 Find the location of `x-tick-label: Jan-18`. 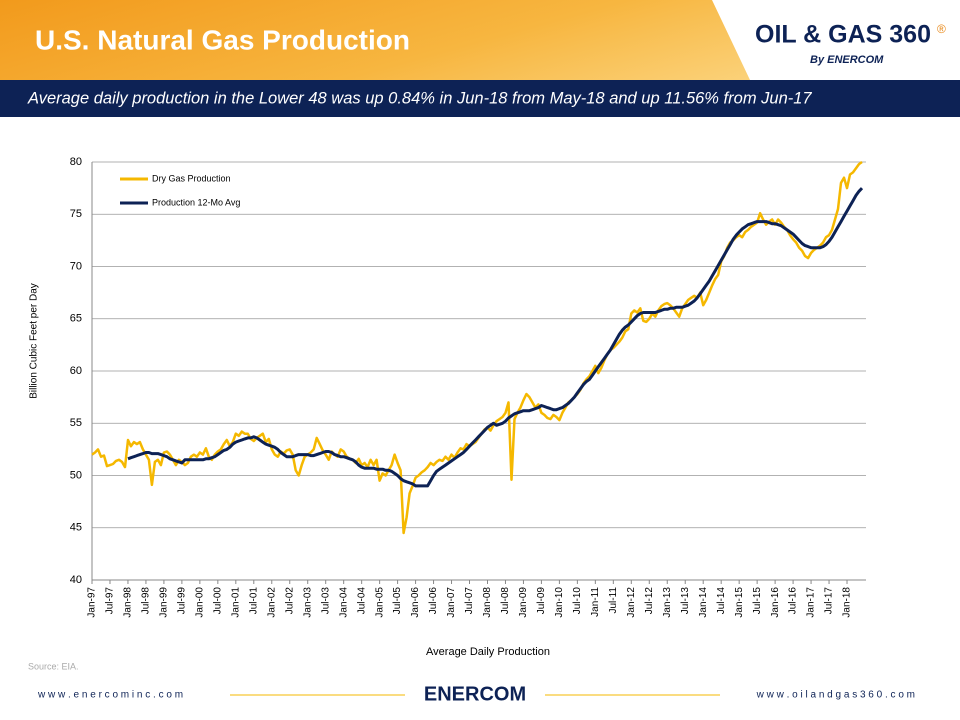

x-tick-label: Jan-18 is located at coordinates (847, 602).